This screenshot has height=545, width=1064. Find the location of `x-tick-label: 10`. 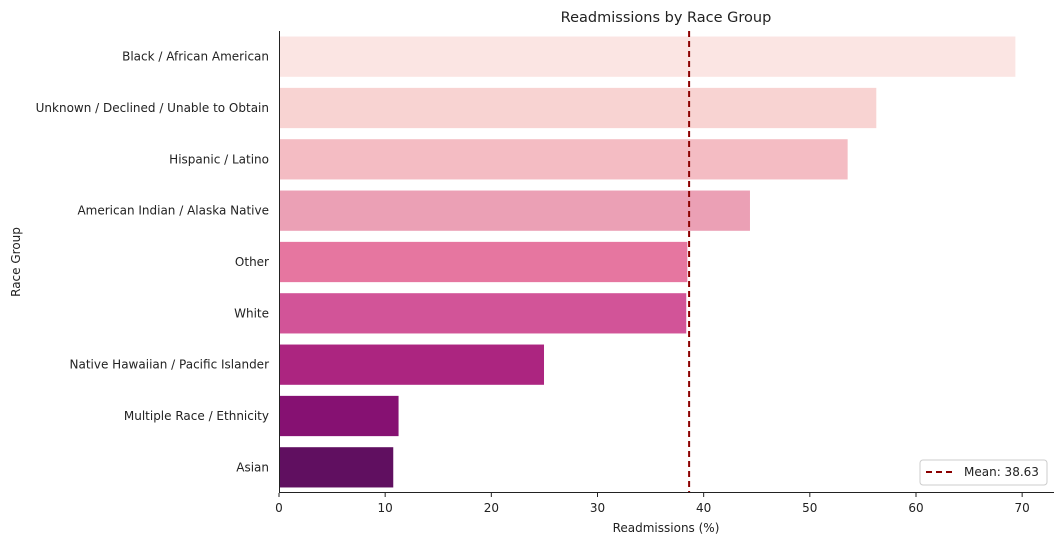

x-tick-label: 10 is located at coordinates (385, 508).